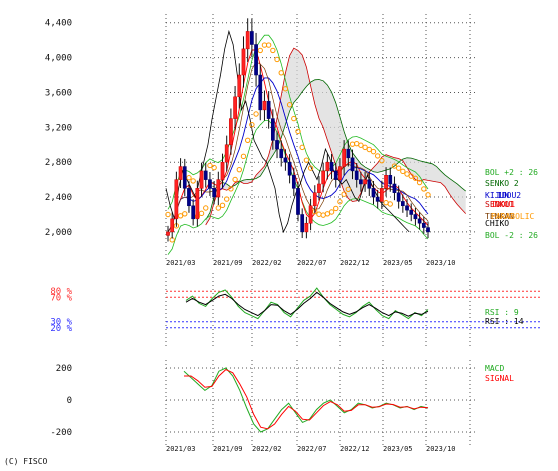  I want to click on rsi-line, so click(307, 303).